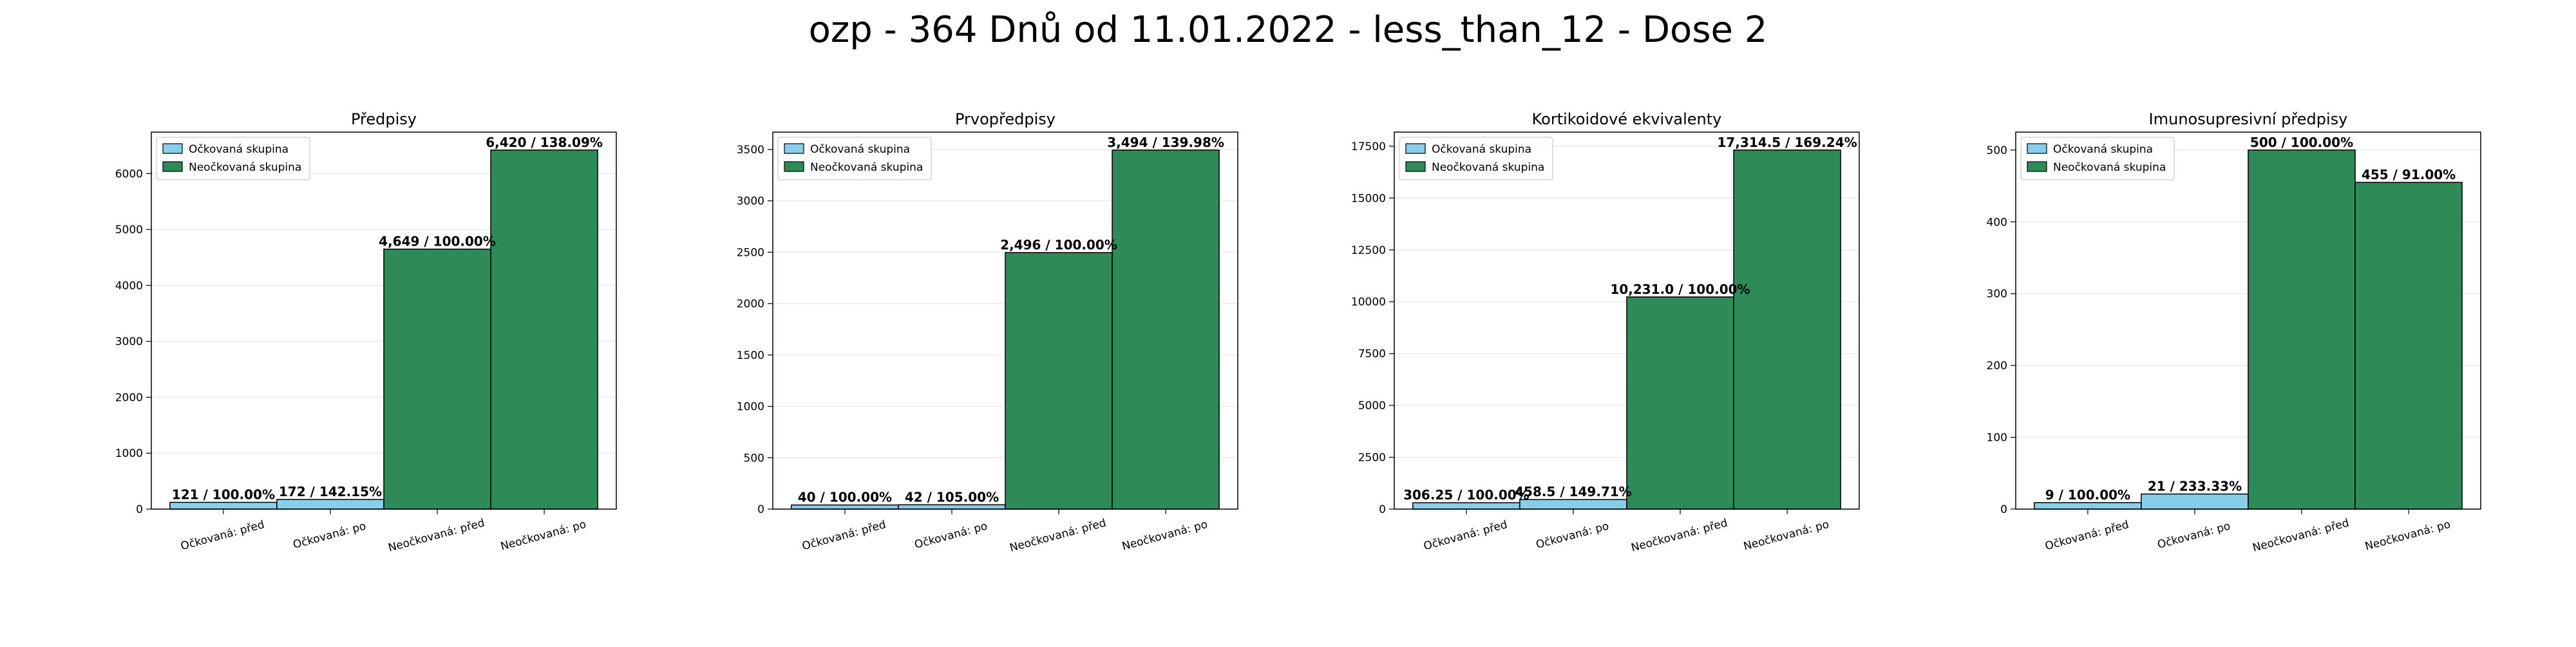 The height and width of the screenshot is (647, 2576). I want to click on y-tick-label: 7500, so click(1372, 354).